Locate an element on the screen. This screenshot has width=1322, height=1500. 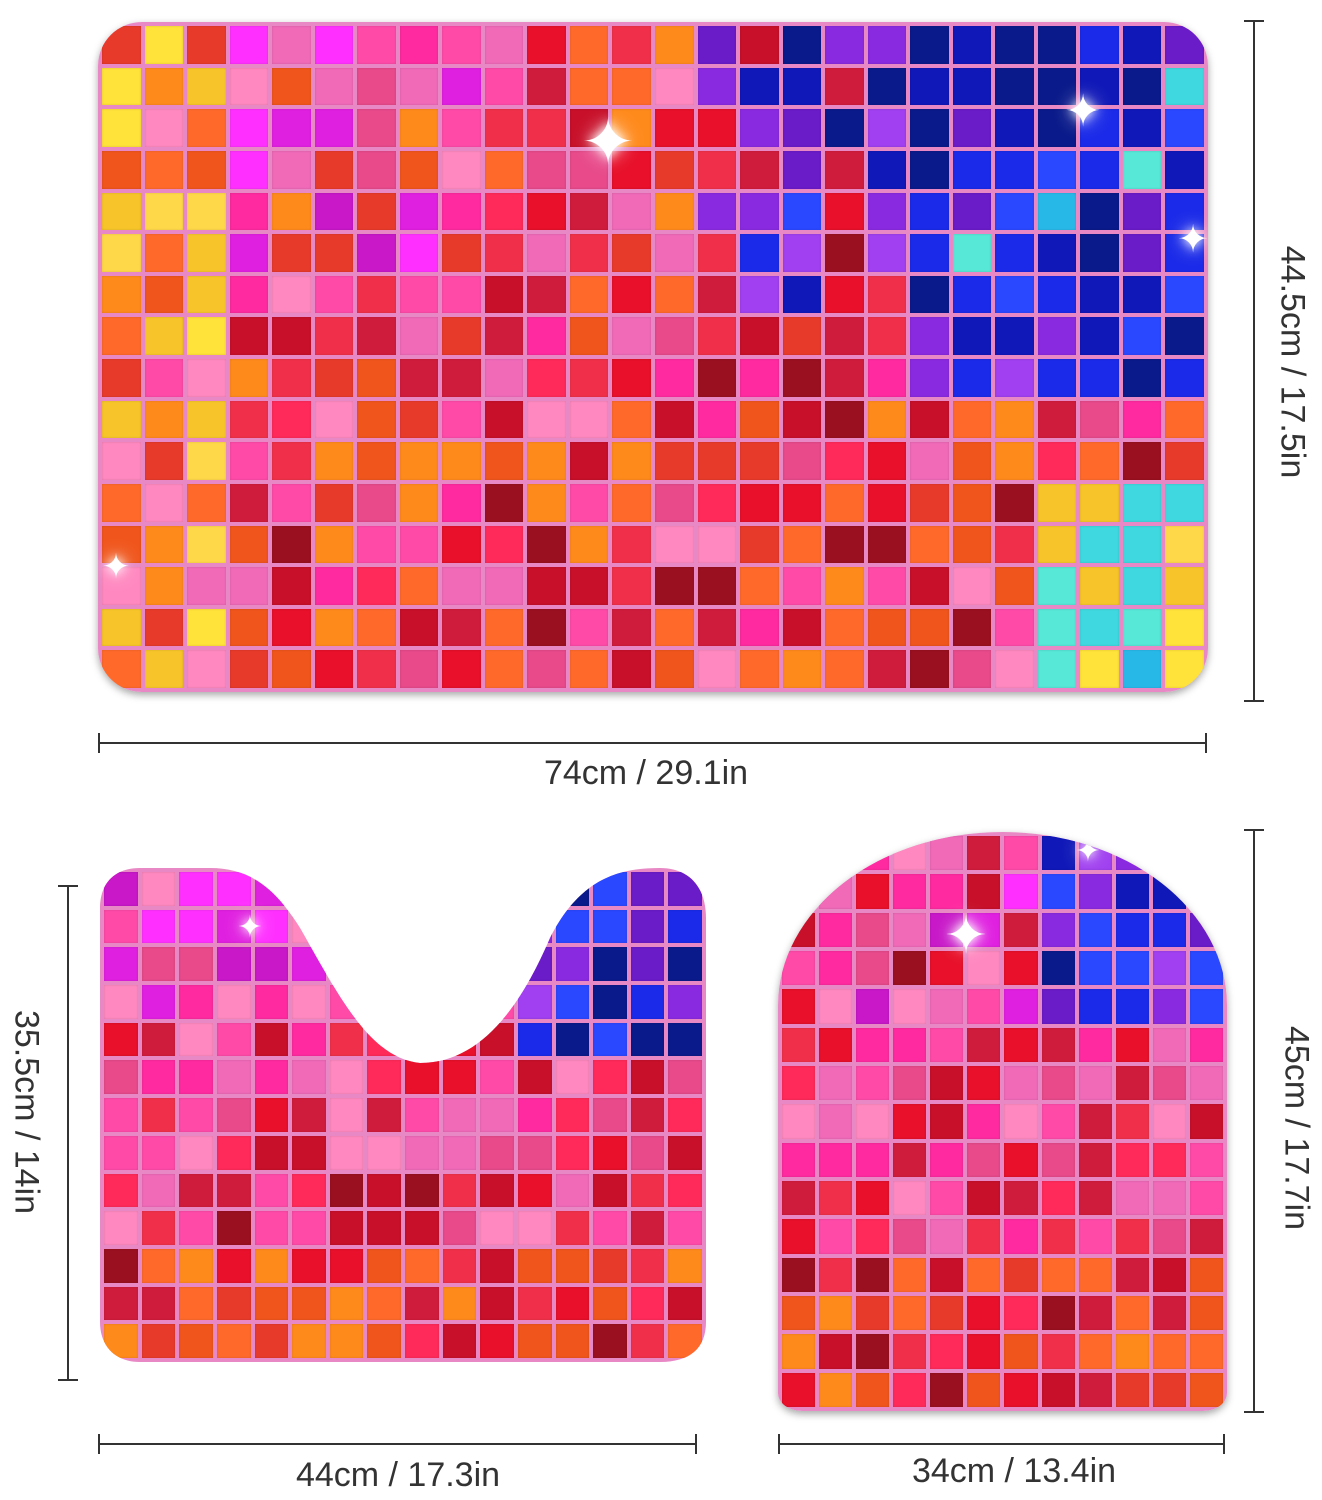
bath-mat-width-label: 74cm / 29.1in is located at coordinates (646, 773).